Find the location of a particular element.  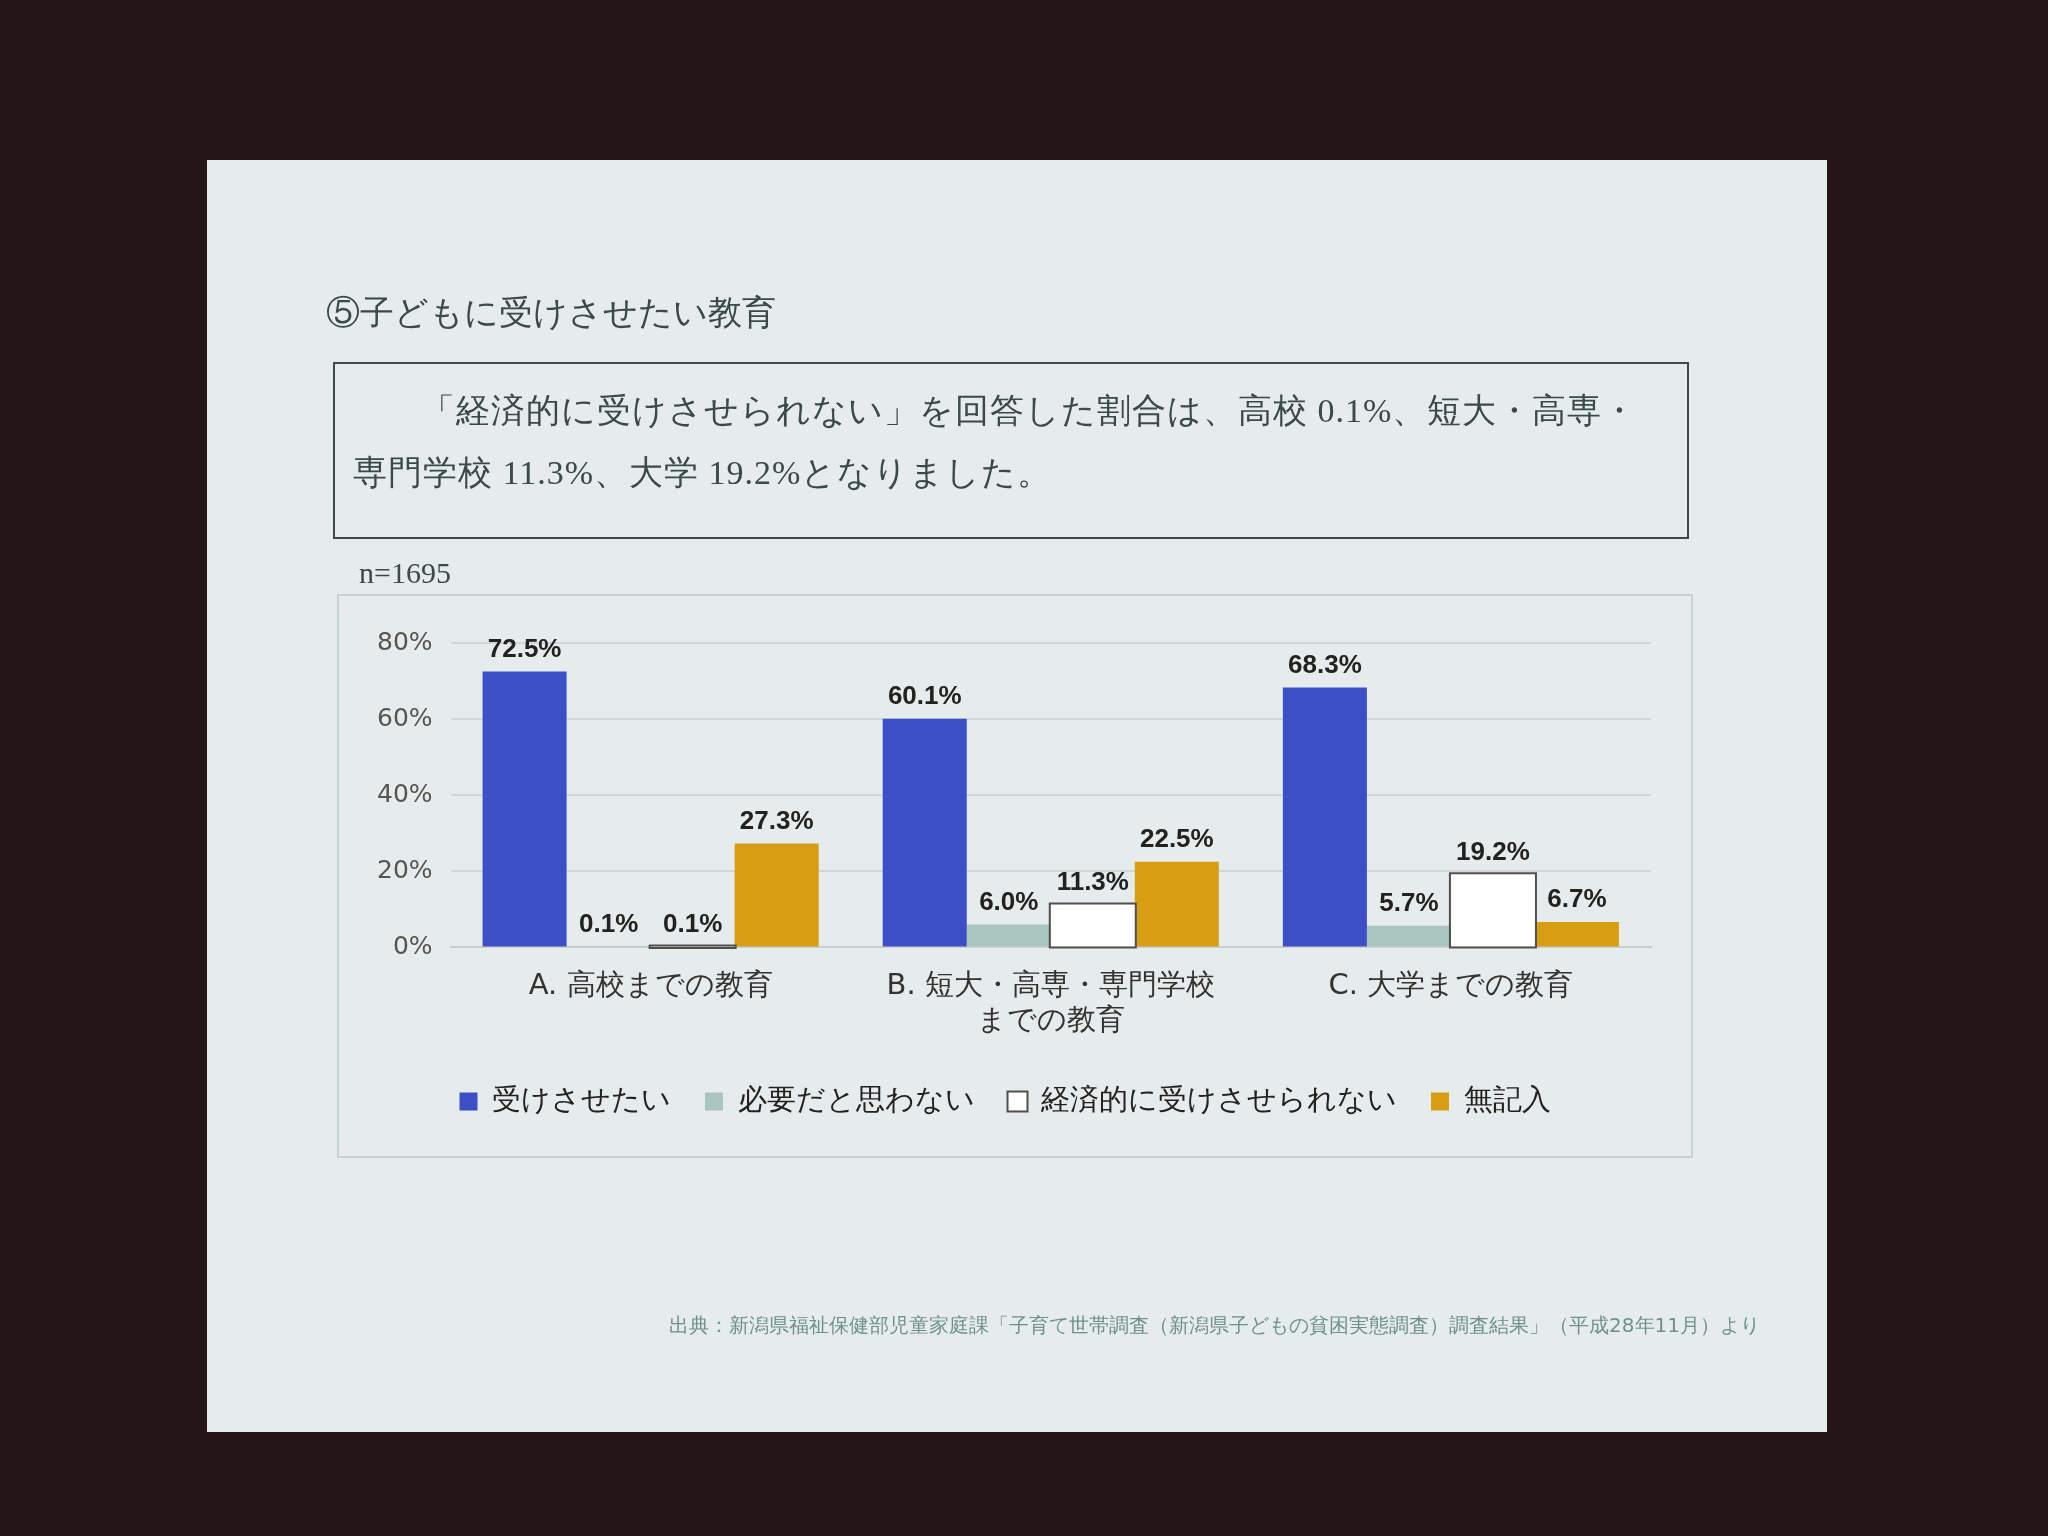

x-tick-label: A. 高校までの教育 is located at coordinates (650, 984).